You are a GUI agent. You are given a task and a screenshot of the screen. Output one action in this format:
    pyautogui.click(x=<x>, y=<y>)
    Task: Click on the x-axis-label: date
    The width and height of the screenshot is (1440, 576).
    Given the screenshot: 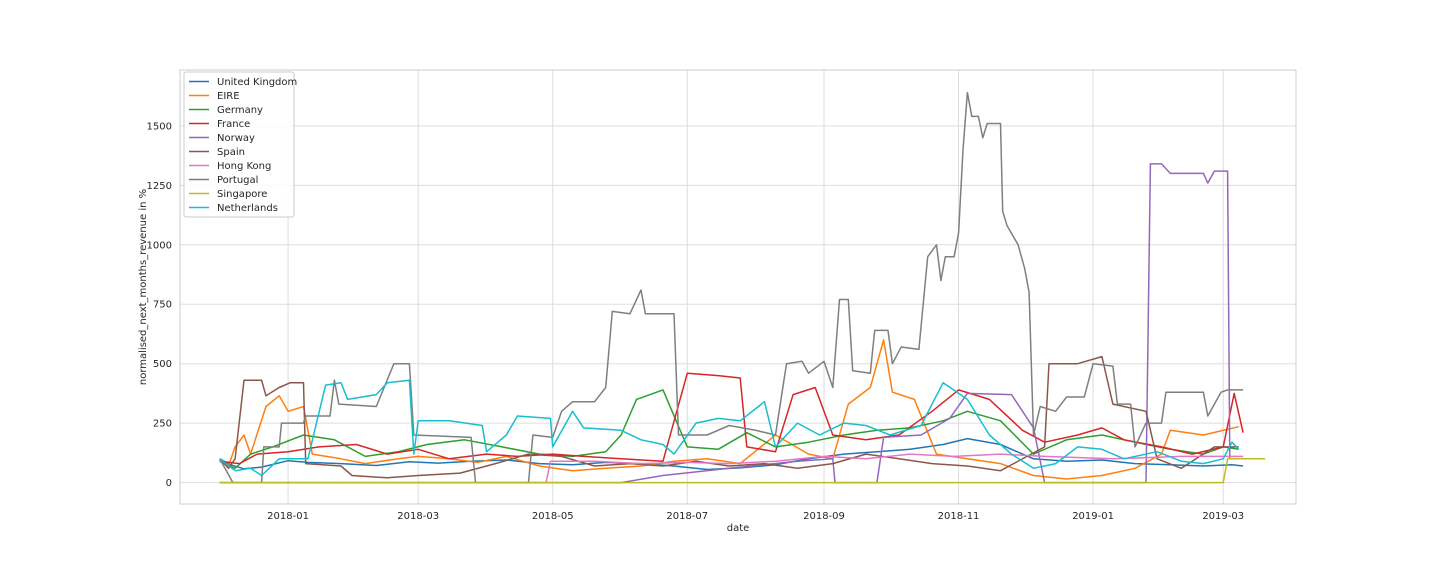 What is the action you would take?
    pyautogui.click(x=738, y=528)
    